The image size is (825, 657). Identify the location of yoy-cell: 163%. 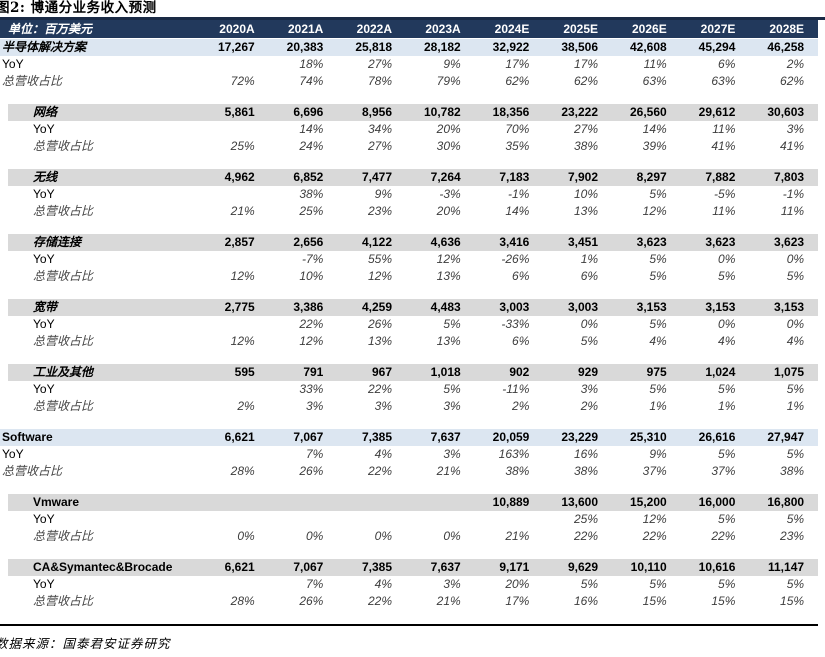
(514, 454).